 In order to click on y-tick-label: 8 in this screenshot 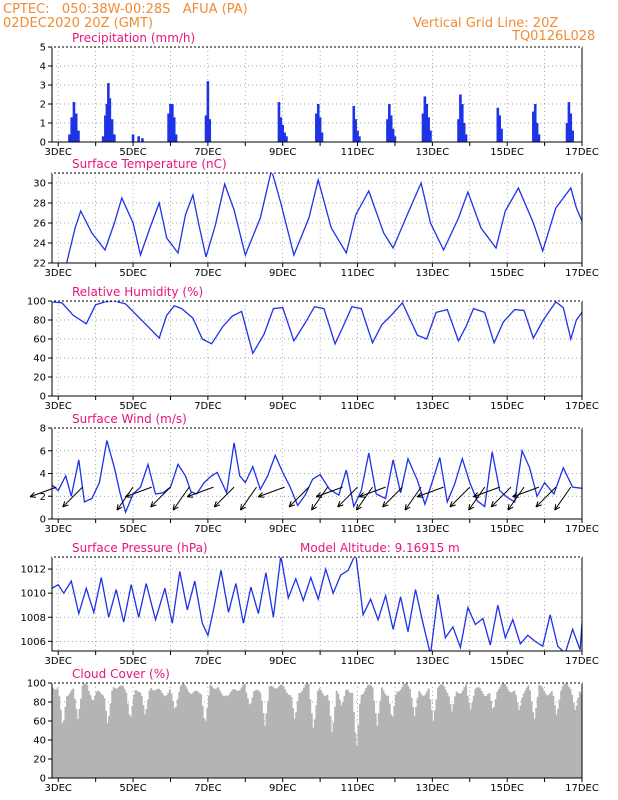, I will do `click(43, 429)`.